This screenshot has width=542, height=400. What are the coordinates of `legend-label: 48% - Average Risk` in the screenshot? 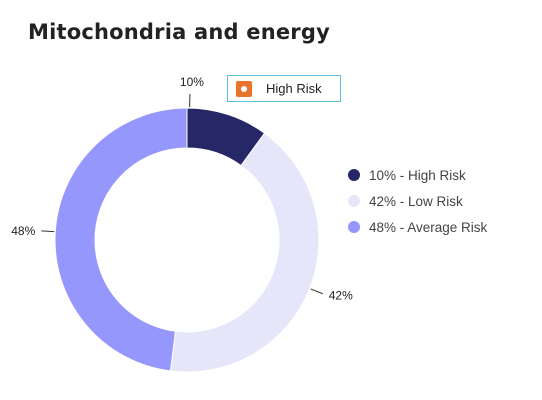 It's located at (428, 227).